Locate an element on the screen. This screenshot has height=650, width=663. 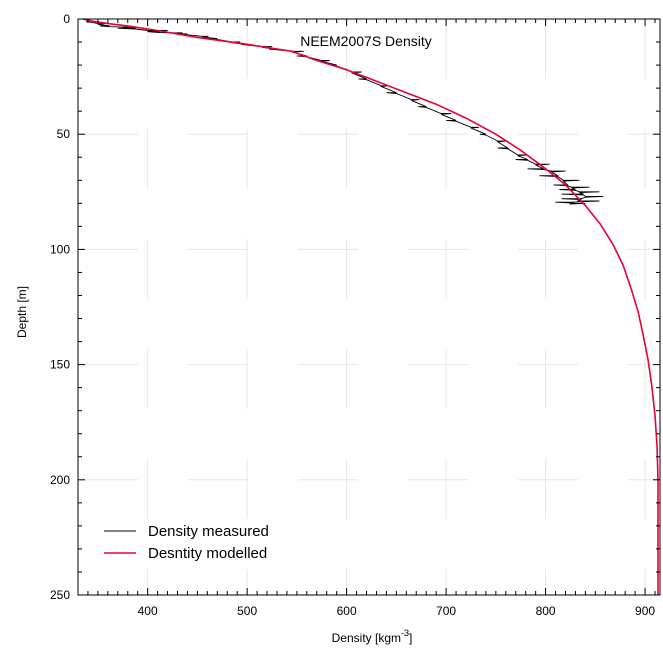
x-tick-label: 400 is located at coordinates (148, 611).